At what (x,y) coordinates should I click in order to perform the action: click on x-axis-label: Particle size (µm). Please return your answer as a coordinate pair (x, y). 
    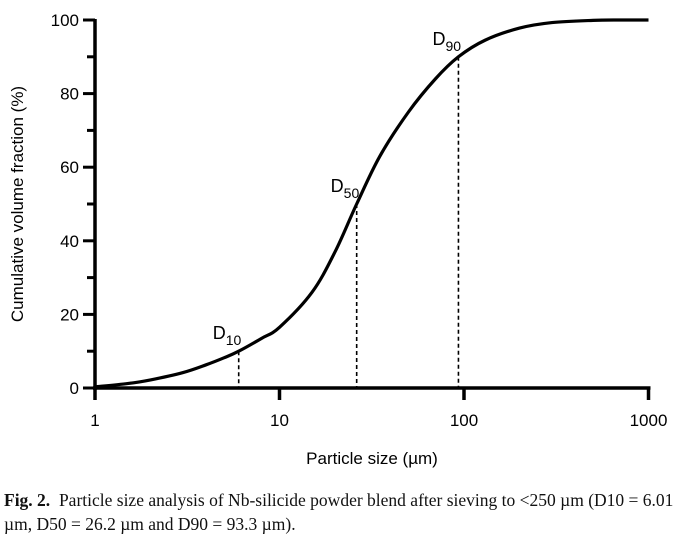
    Looking at the image, I should click on (372, 458).